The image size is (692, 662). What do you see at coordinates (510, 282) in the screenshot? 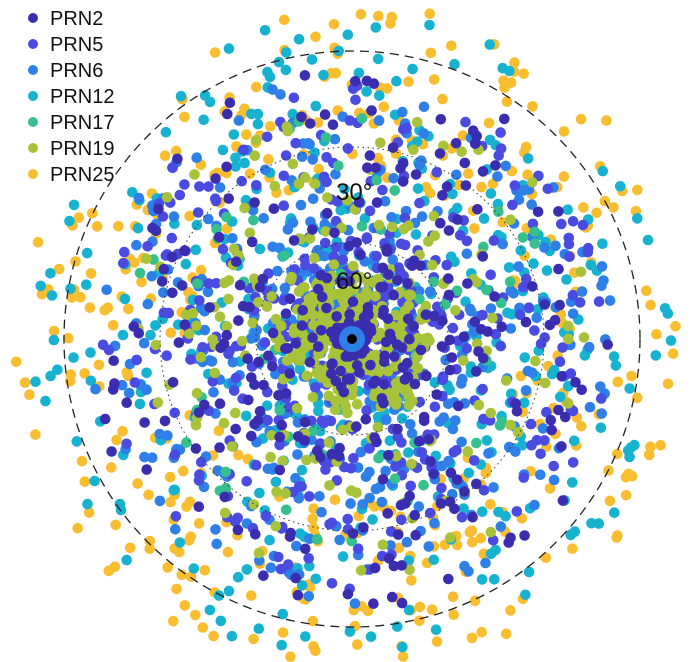
I see `data-point-prn17` at bounding box center [510, 282].